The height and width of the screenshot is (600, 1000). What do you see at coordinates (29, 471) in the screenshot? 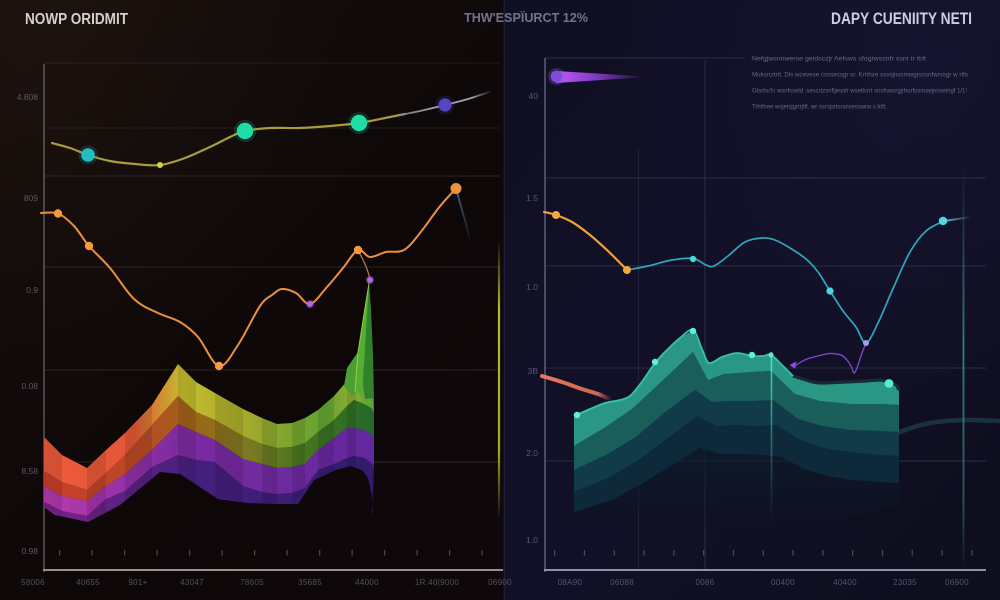
I see `svg-text: 8.58` at bounding box center [29, 471].